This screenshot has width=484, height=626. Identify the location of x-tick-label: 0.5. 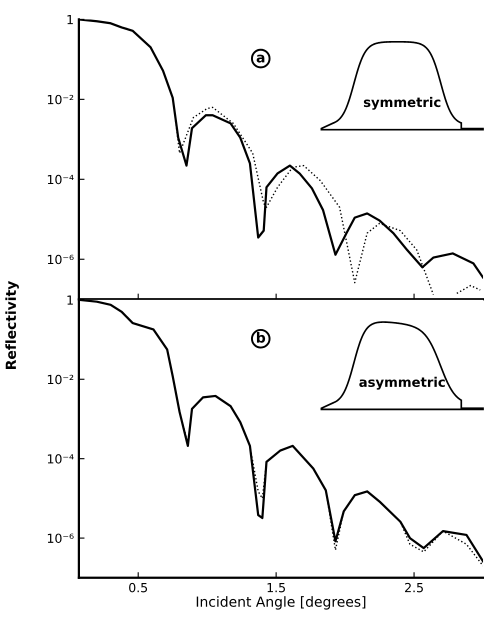
(138, 587).